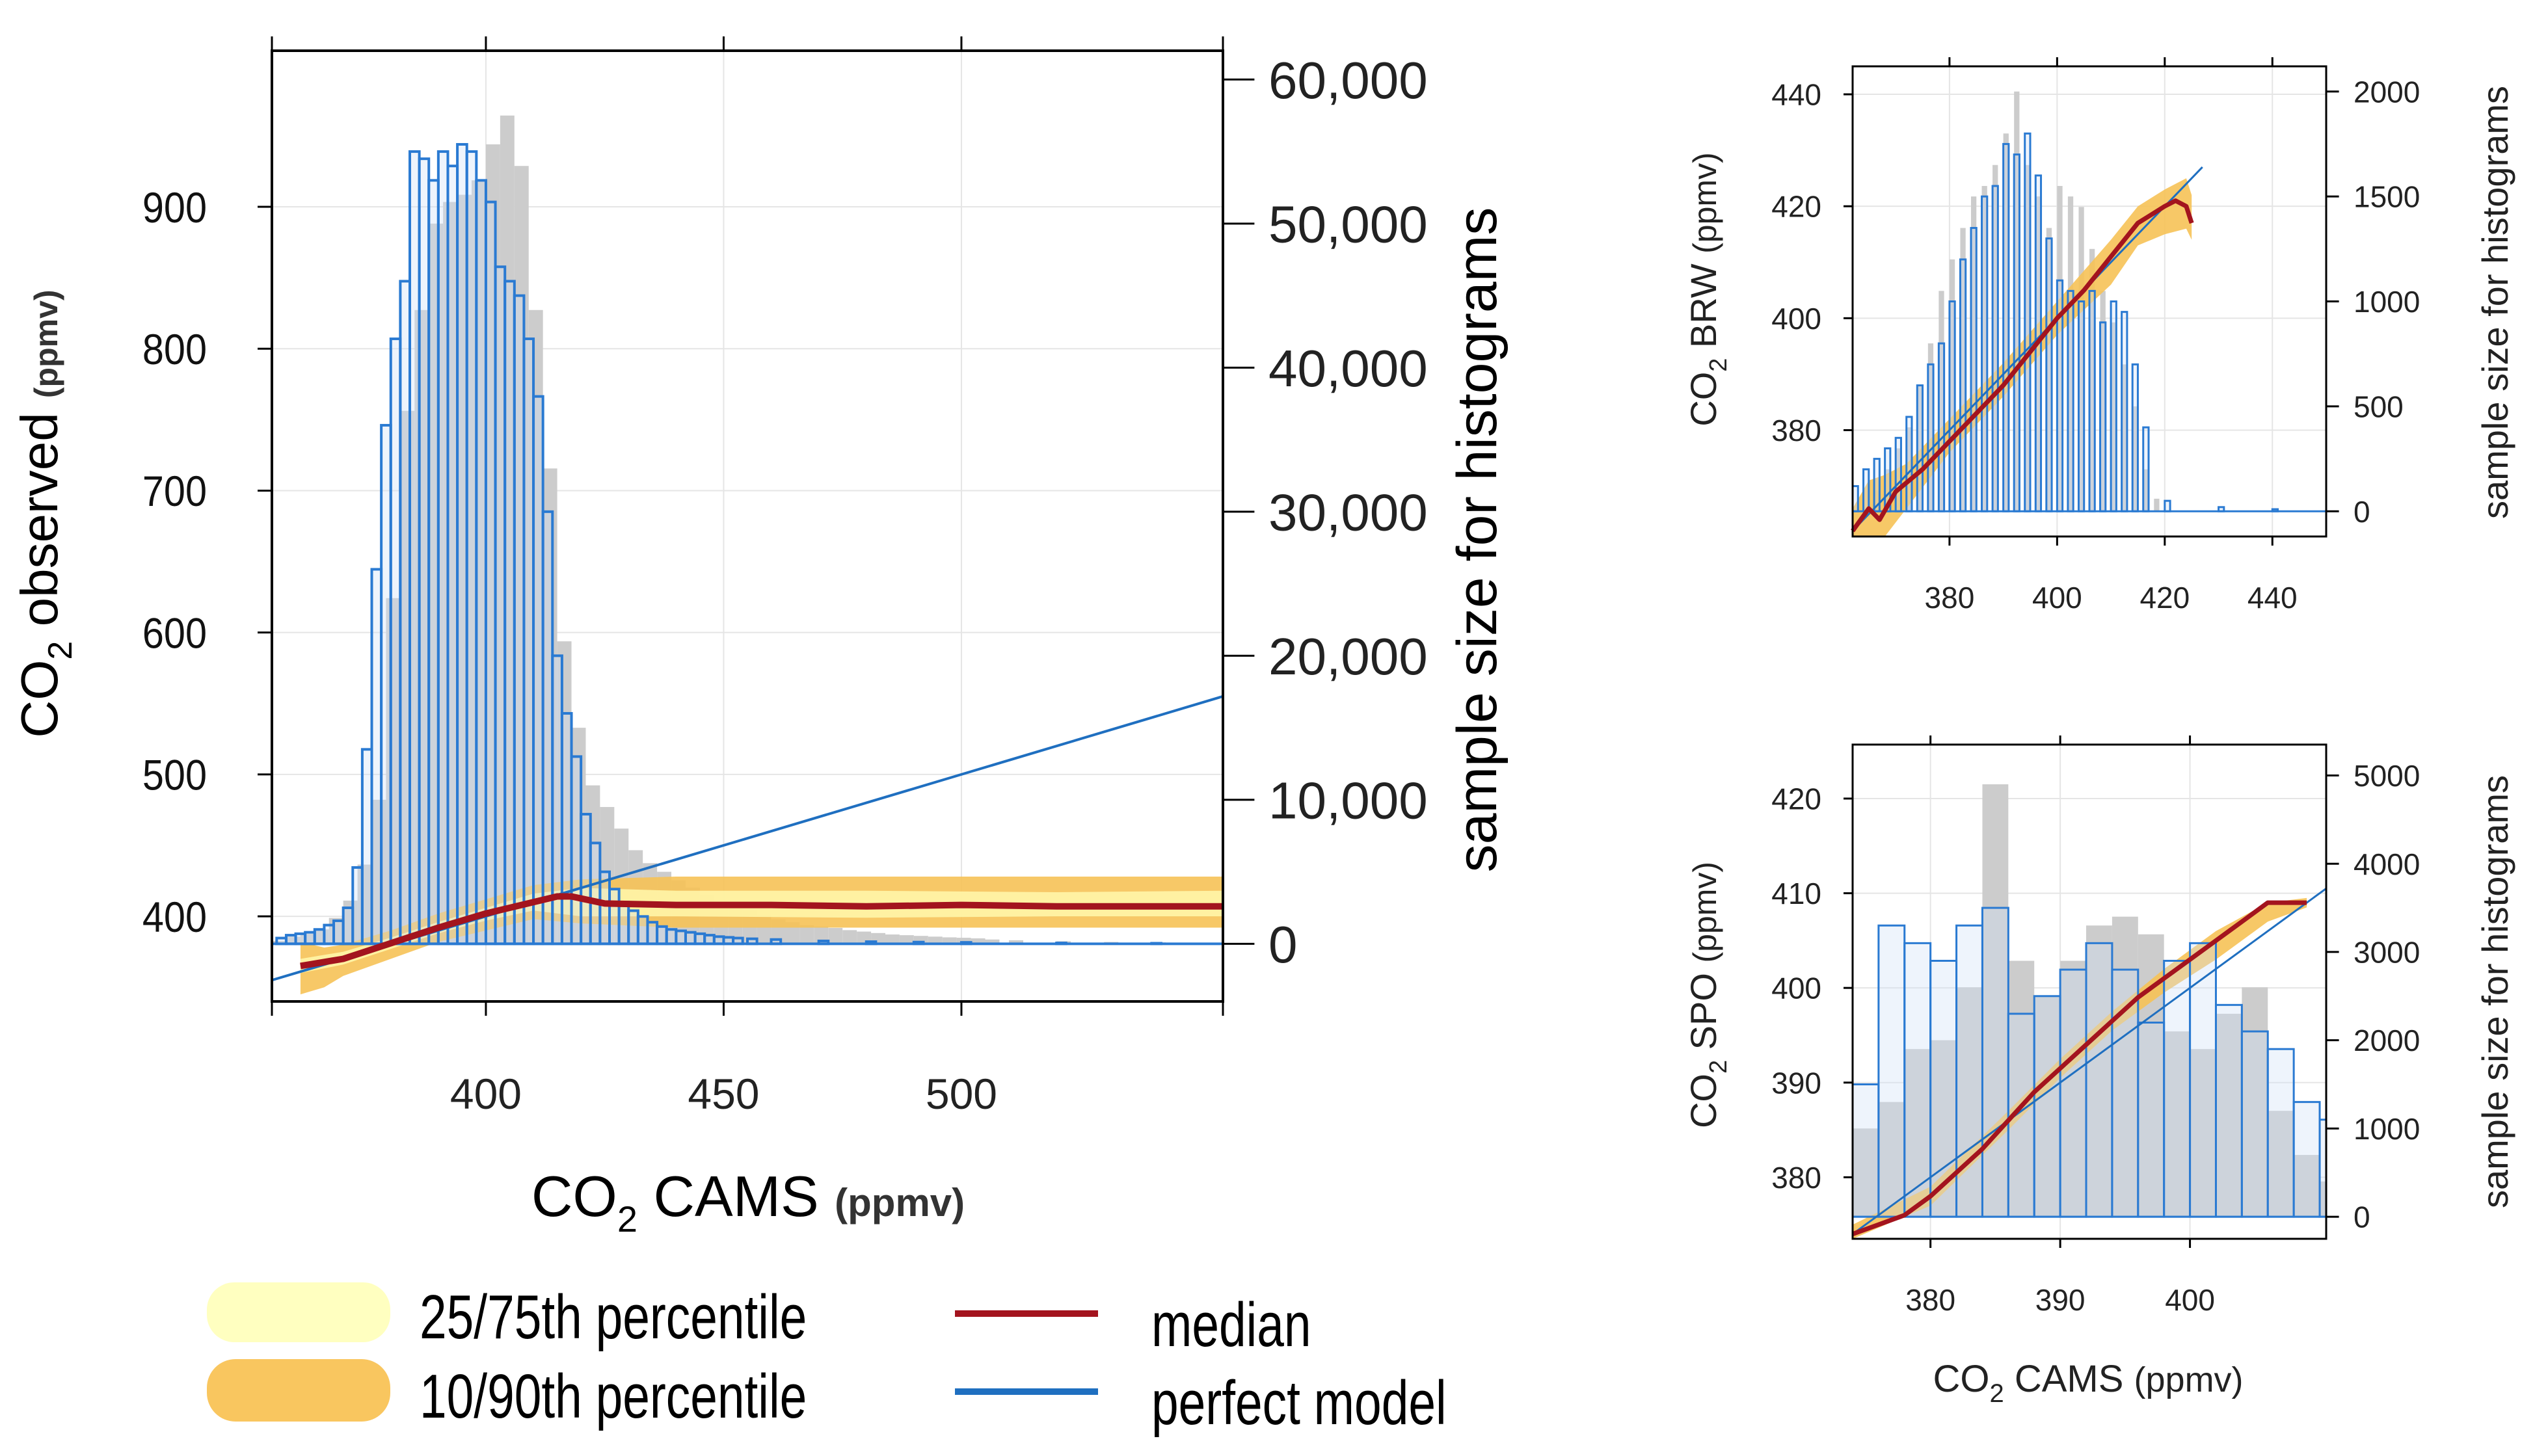  Describe the element at coordinates (1348, 657) in the screenshot. I see `y2-tick-label: 20,000` at that location.